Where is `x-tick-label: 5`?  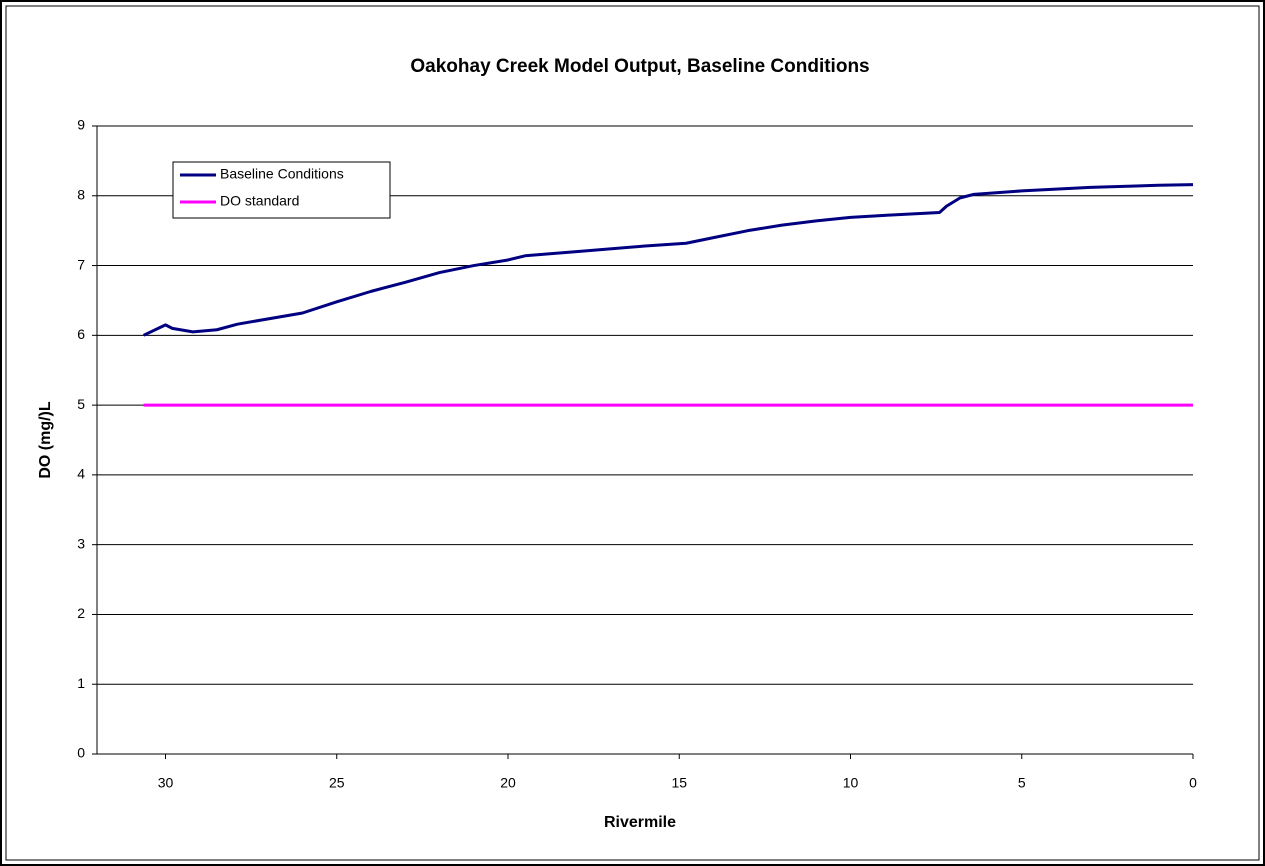
x-tick-label: 5 is located at coordinates (1022, 783).